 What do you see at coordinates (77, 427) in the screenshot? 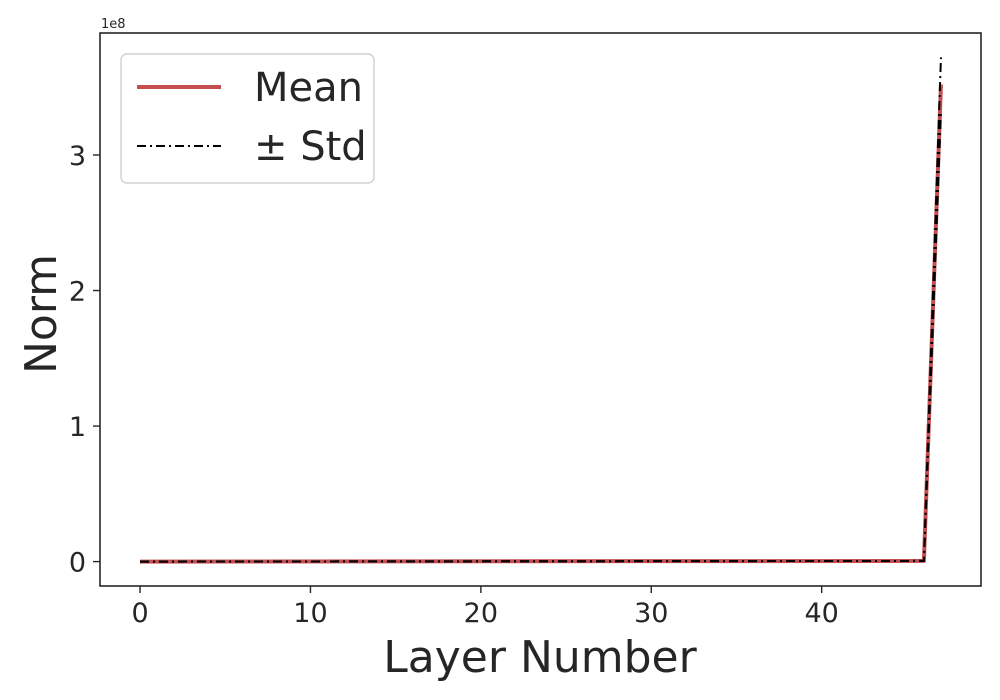
I see `y-tick-label: 1` at bounding box center [77, 427].